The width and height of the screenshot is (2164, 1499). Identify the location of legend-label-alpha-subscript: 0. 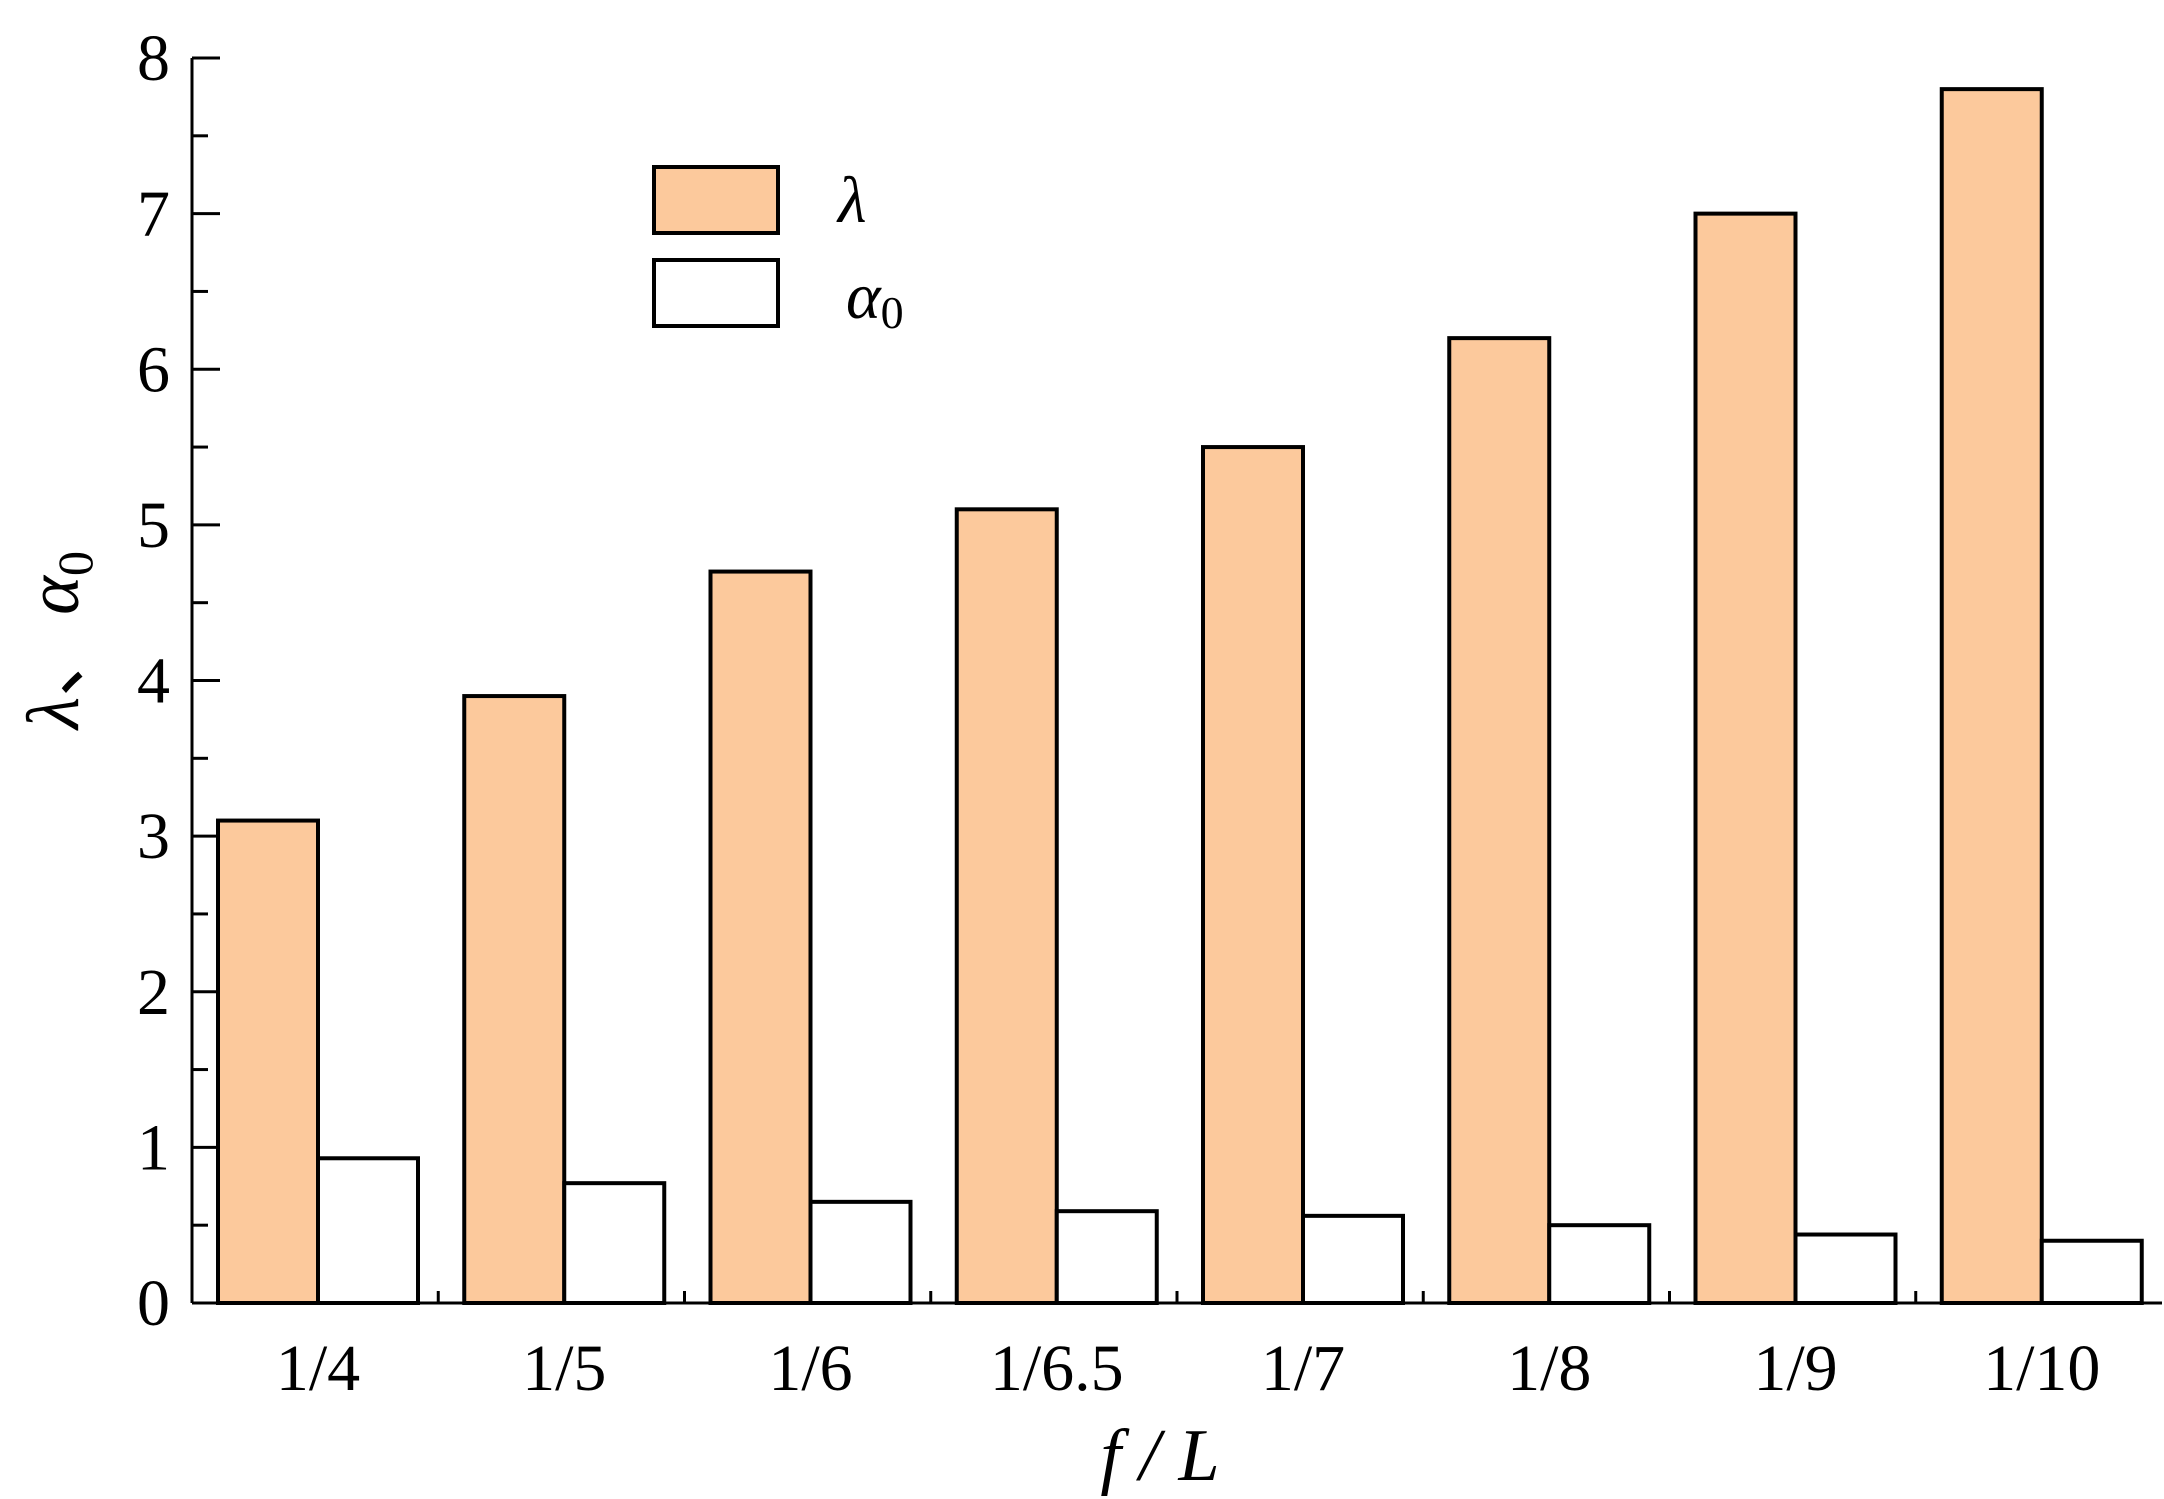
(892, 312).